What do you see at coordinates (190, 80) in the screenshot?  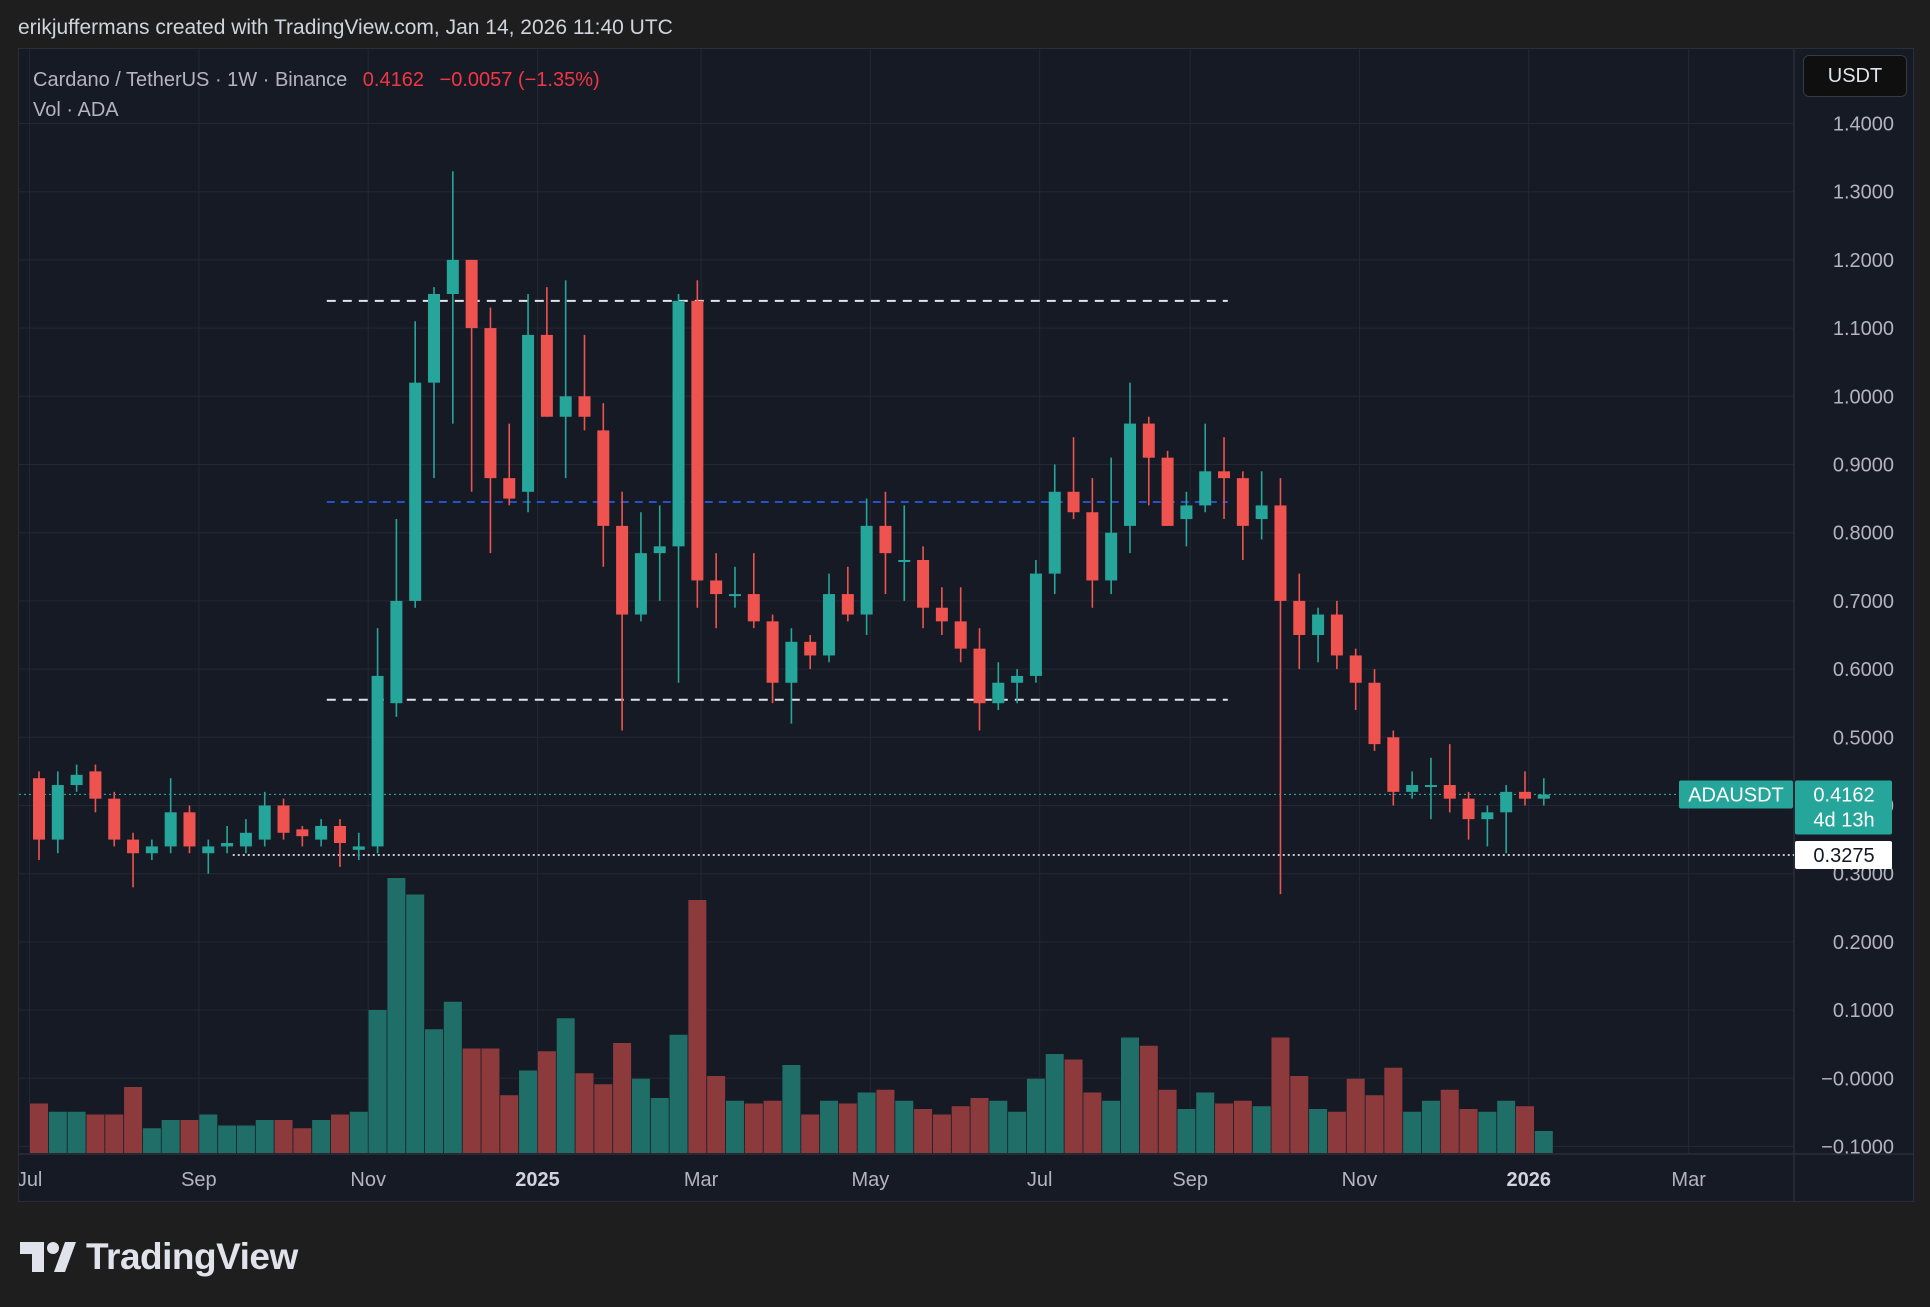 I see `legend-symbol: Cardano / TetherUS · 1W · Binance` at bounding box center [190, 80].